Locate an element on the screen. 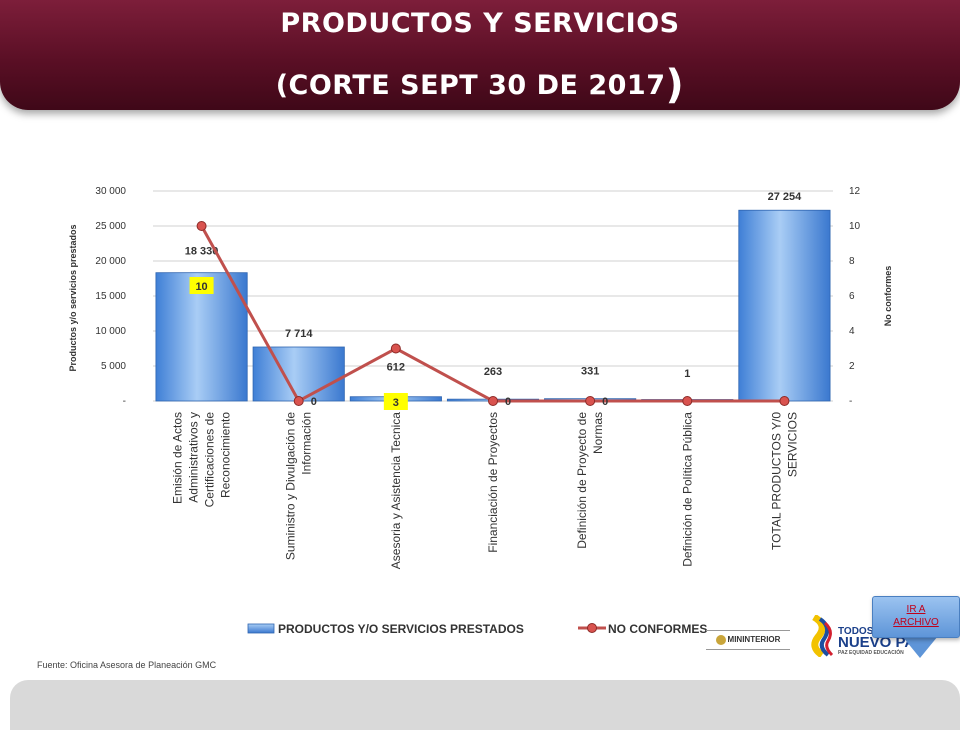 Image resolution: width=960 pixels, height=730 pixels. bar-data-label: 1 is located at coordinates (687, 374).